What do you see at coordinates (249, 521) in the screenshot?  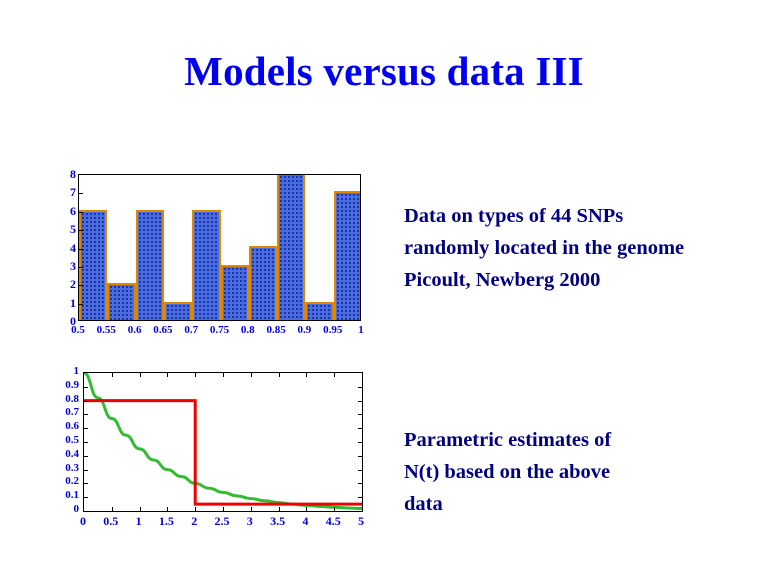 I see `line-x-tick-label: 3` at bounding box center [249, 521].